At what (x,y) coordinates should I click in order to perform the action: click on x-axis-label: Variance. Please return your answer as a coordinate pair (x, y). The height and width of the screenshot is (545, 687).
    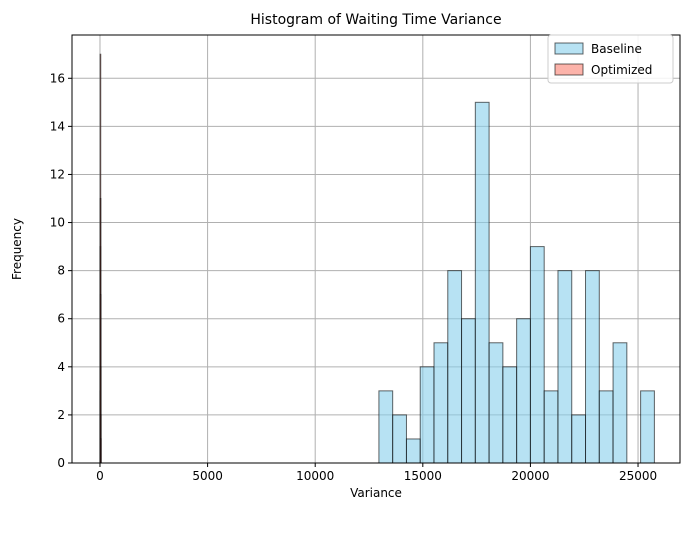
    Looking at the image, I should click on (376, 493).